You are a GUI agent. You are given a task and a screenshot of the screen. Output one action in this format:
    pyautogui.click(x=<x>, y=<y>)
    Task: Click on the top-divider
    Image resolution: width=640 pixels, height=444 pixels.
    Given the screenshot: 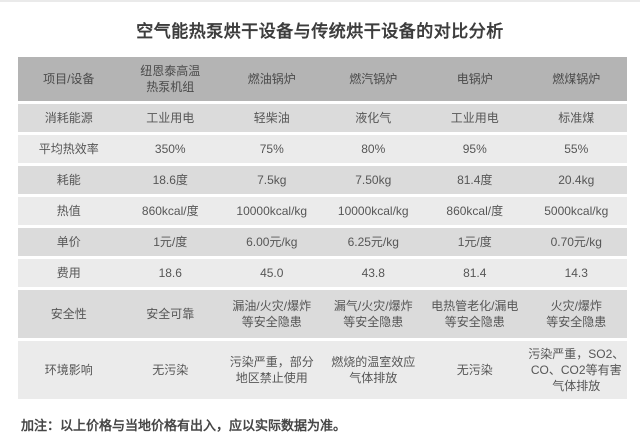 What is the action you would take?
    pyautogui.click(x=320, y=1)
    